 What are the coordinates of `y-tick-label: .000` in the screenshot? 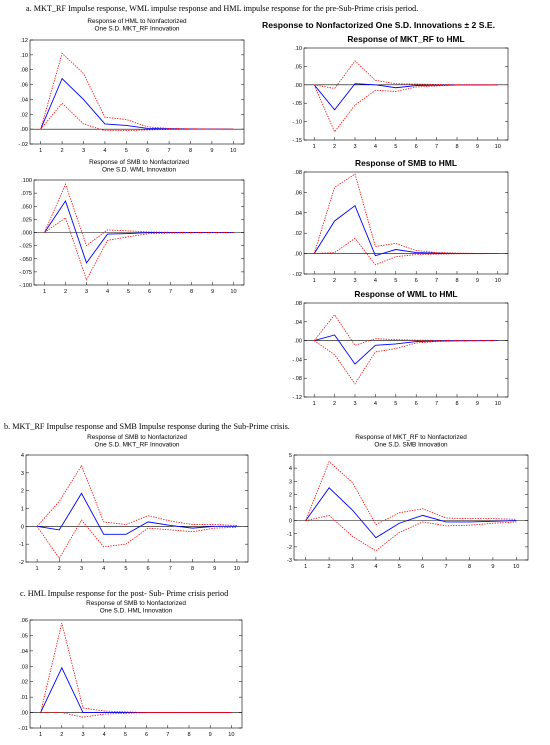 It's located at (26, 234).